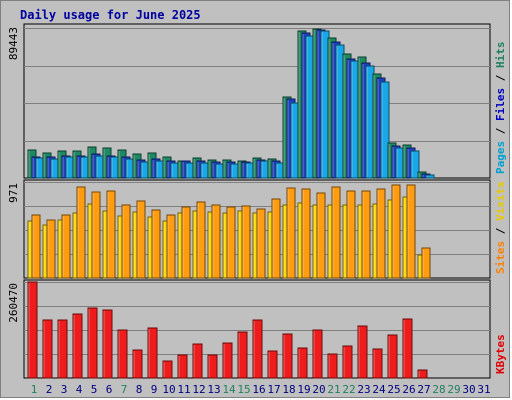  Describe the element at coordinates (34, 389) in the screenshot. I see `x-tick-label: 1` at that location.